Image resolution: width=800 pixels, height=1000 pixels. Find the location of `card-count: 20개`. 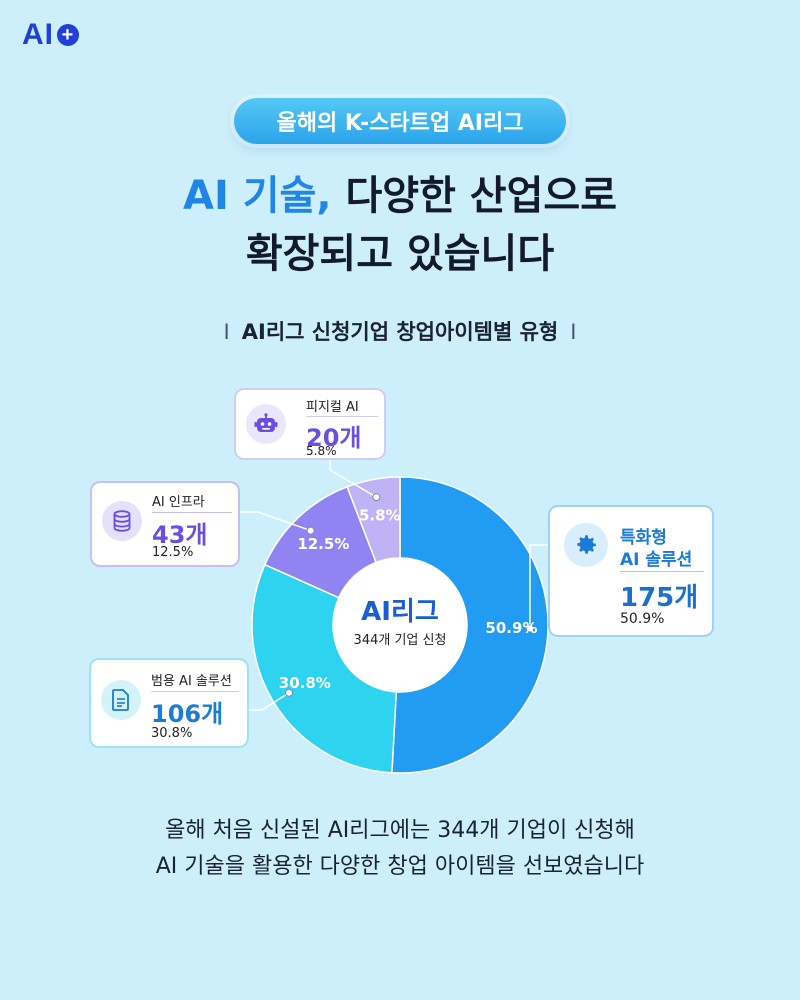

card-count: 20개 is located at coordinates (334, 438).